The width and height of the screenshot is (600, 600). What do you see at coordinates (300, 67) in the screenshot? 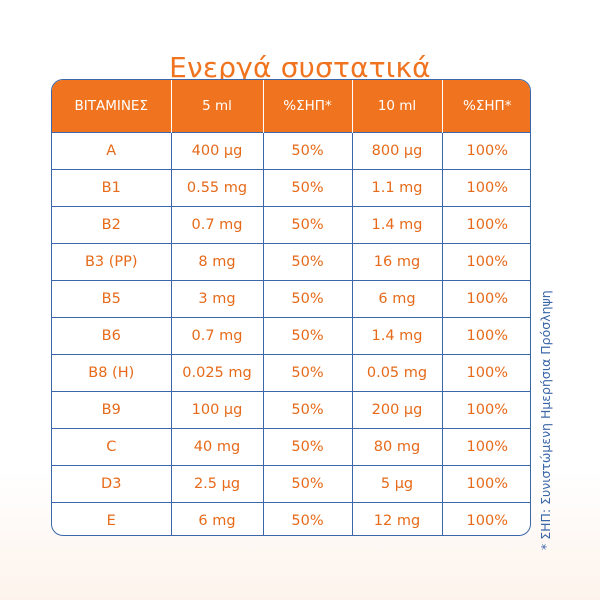
I see `page-title: Ενεργά συστατικά` at bounding box center [300, 67].